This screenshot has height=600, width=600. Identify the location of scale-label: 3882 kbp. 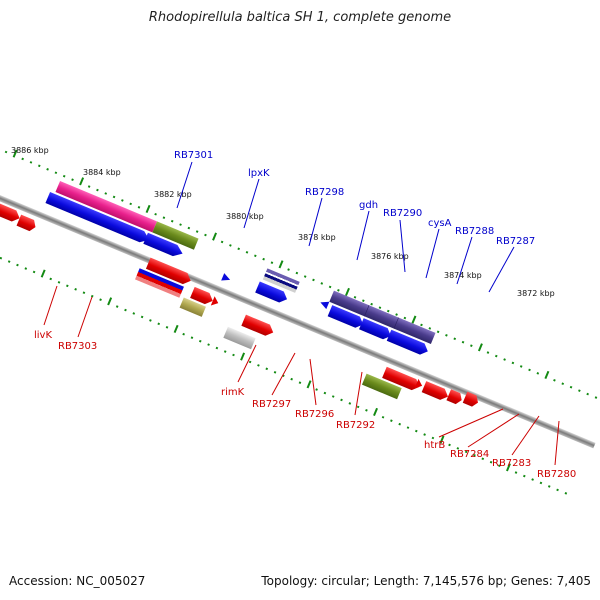
(173, 194).